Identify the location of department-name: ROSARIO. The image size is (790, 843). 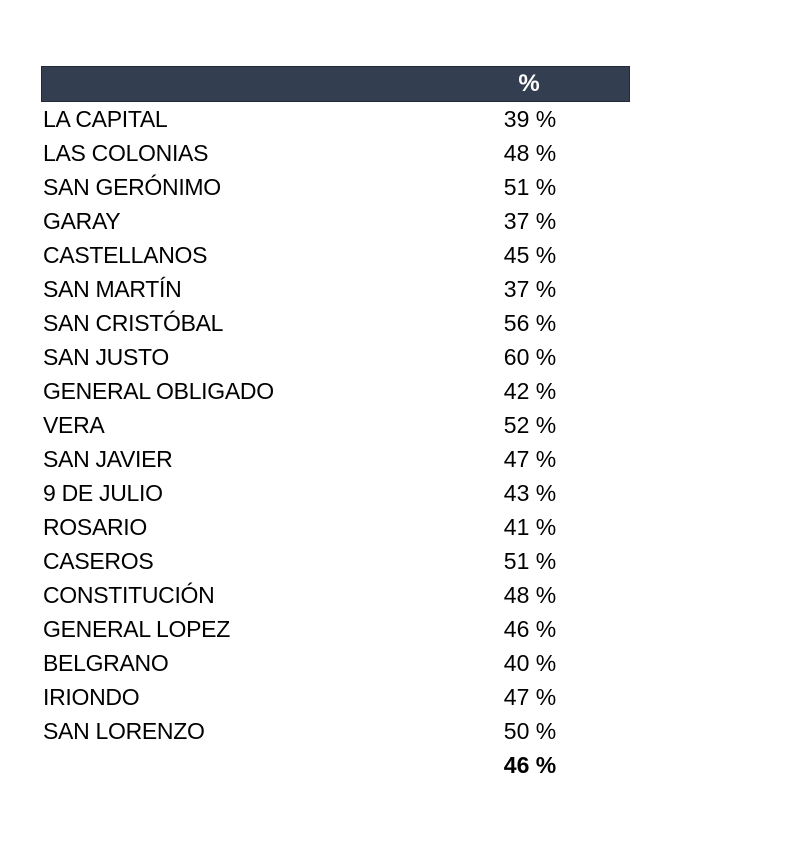
(95, 526).